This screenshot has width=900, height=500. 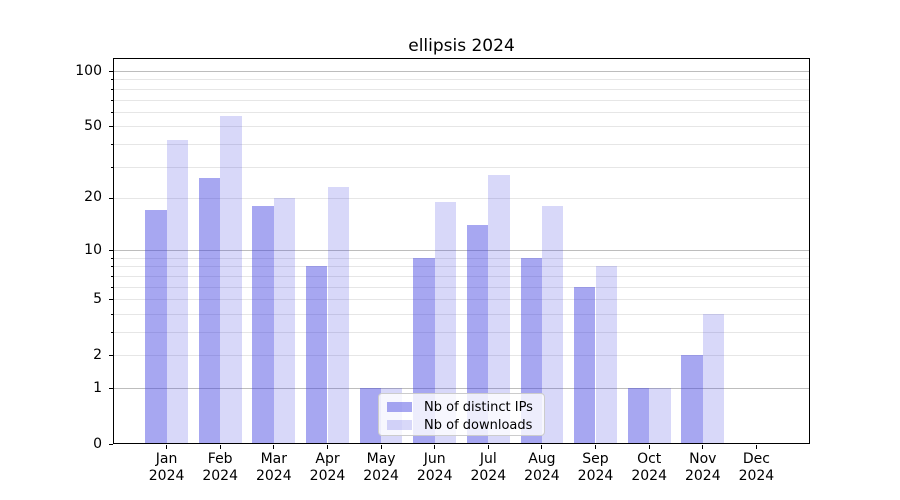 What do you see at coordinates (166, 467) in the screenshot?
I see `x-tick-label-jan: Jan 2024` at bounding box center [166, 467].